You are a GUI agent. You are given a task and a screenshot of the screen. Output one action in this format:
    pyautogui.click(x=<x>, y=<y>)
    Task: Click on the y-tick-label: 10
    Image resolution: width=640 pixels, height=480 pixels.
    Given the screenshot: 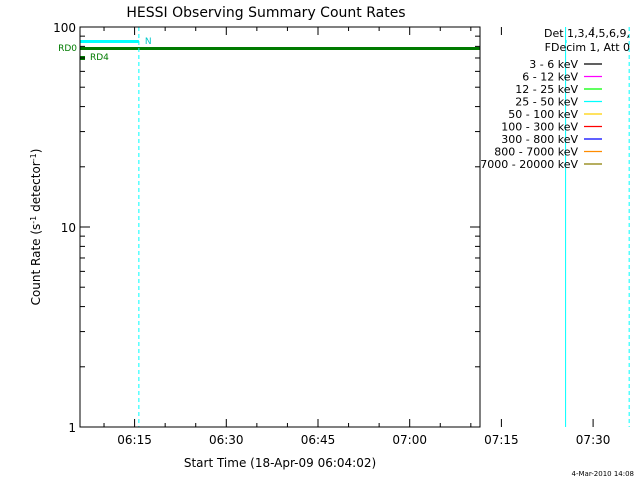 What is the action you would take?
    pyautogui.click(x=68, y=228)
    